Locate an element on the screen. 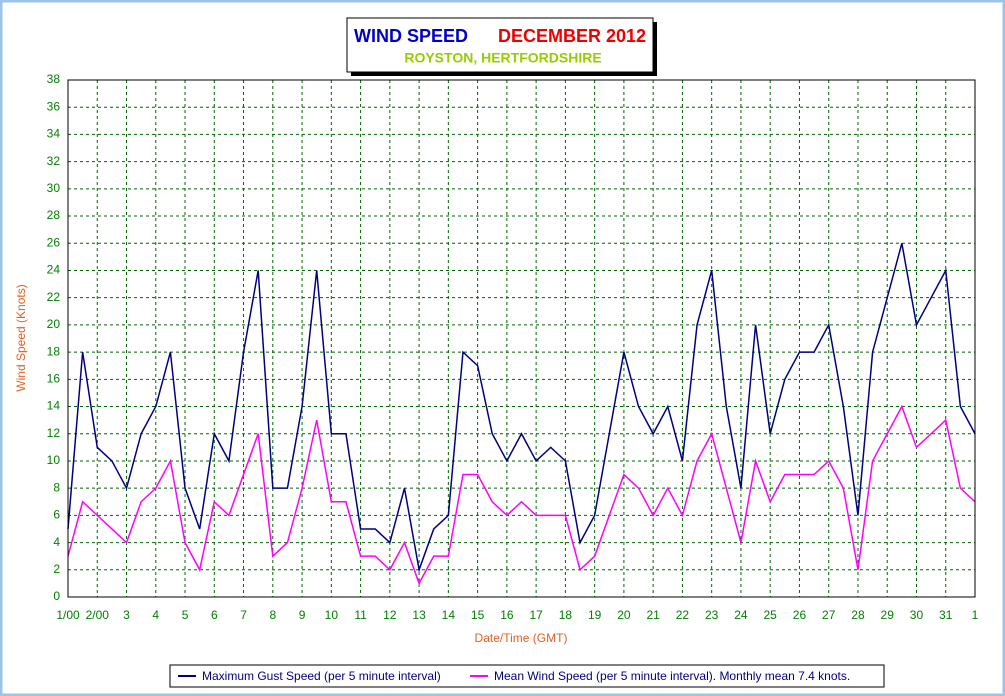 The width and height of the screenshot is (1005, 696). chart-title: WIND SPEED is located at coordinates (411, 36).